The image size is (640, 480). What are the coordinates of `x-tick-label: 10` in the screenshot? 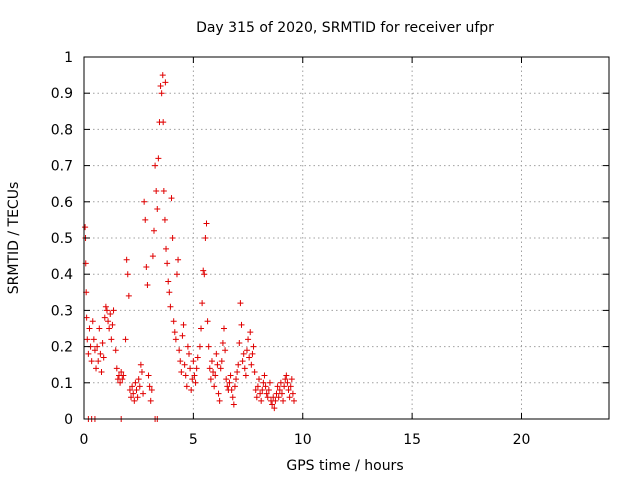 It's located at (303, 440).